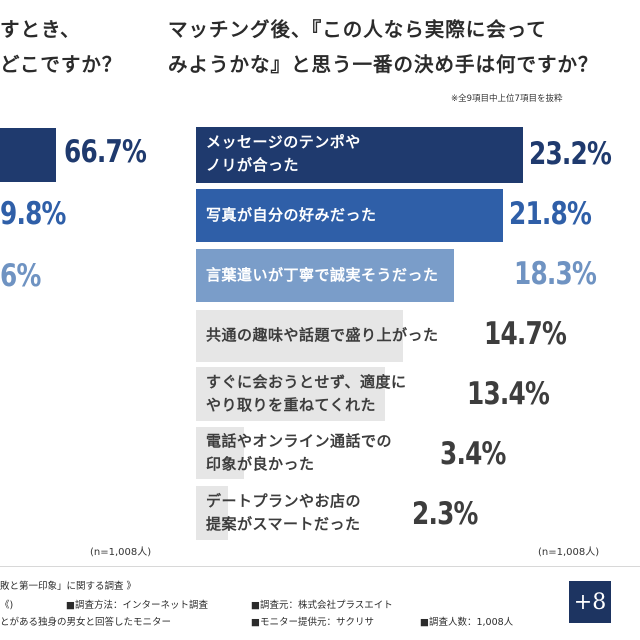  I want to click on footer-method: ■調査方法：インターネット調査, so click(137, 605).